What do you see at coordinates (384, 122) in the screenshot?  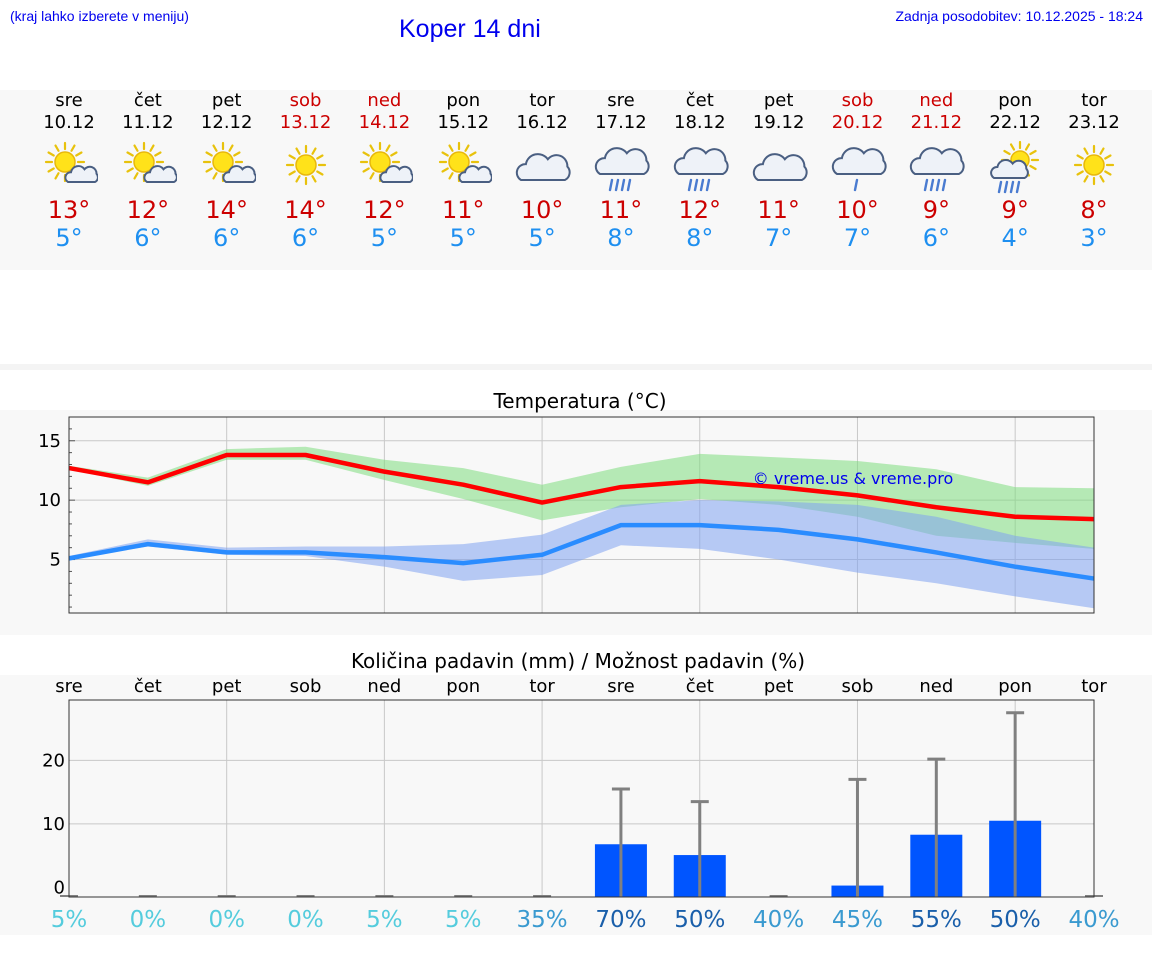 I see `day-date: 14.12` at bounding box center [384, 122].